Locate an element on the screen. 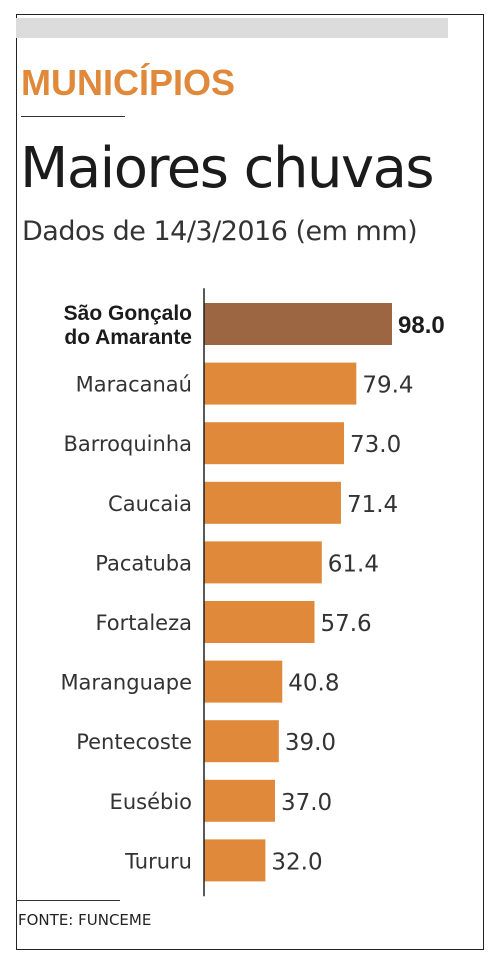 The height and width of the screenshot is (964, 500). value-label-7: 39.0 is located at coordinates (310, 743).